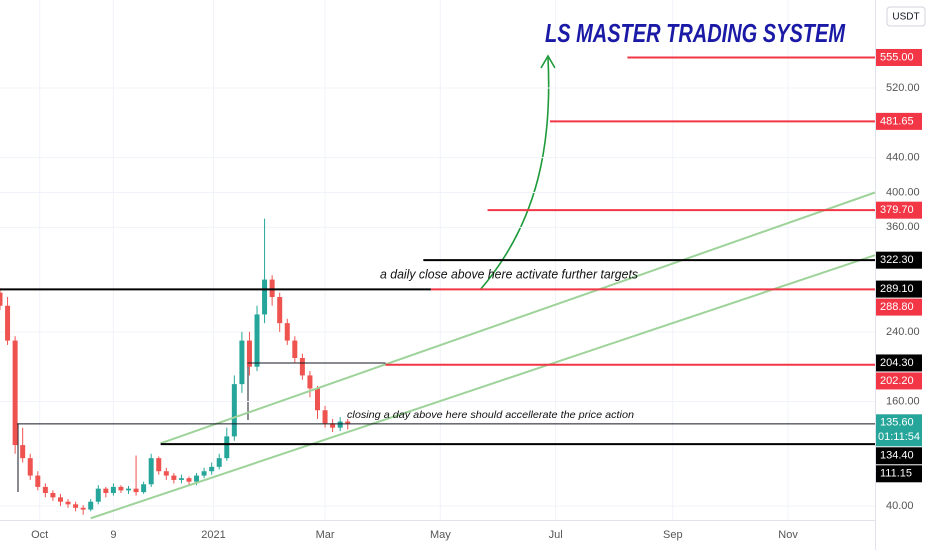  I want to click on x-tick-label: 2021, so click(213, 535).